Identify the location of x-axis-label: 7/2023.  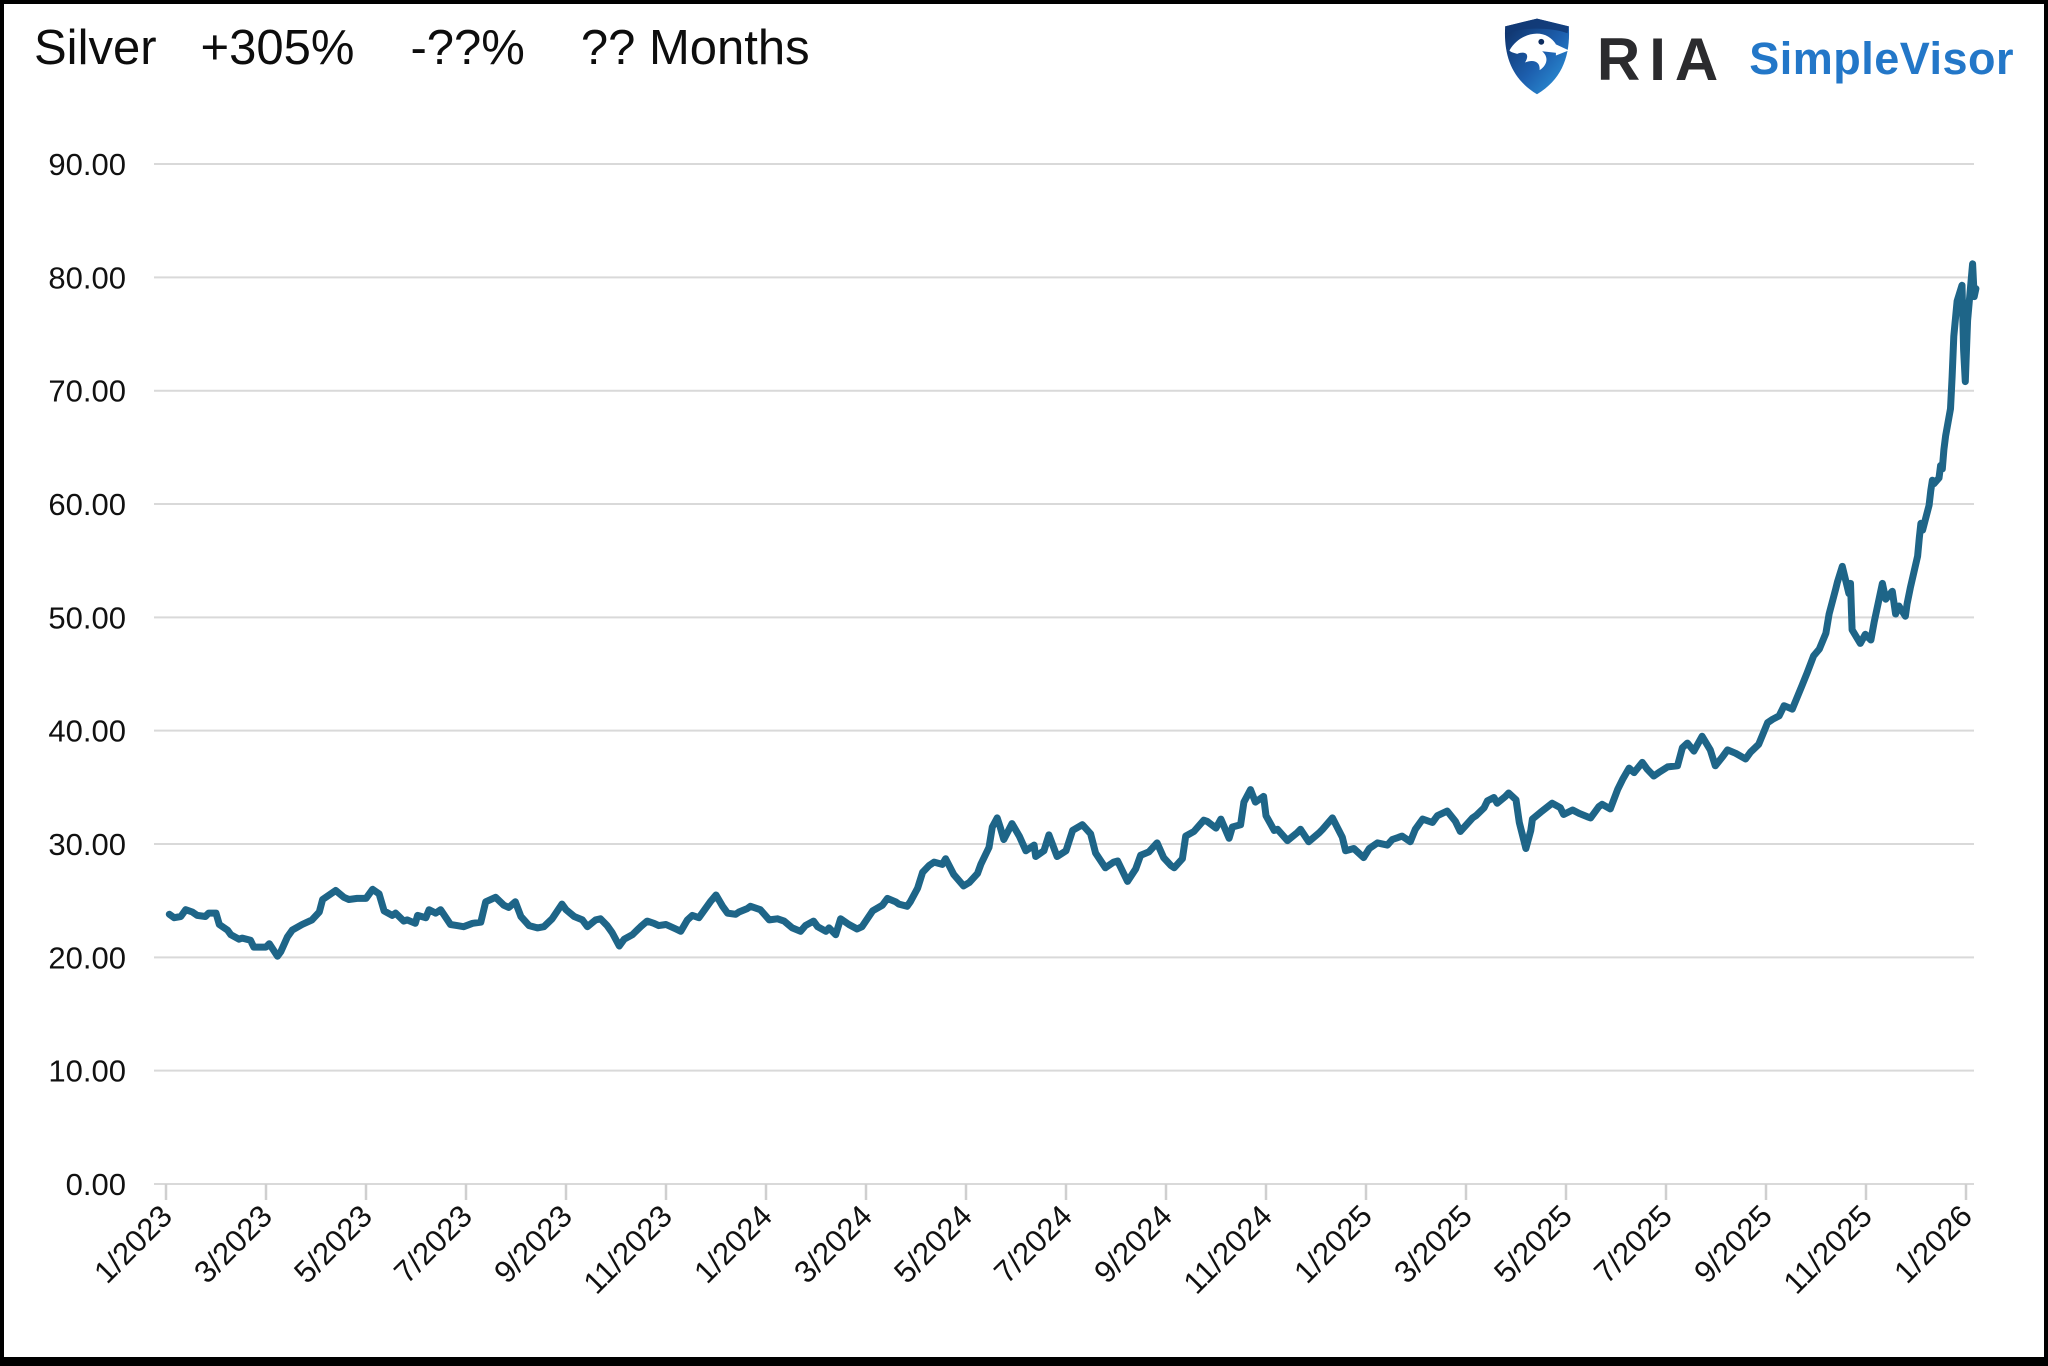
(433, 1244).